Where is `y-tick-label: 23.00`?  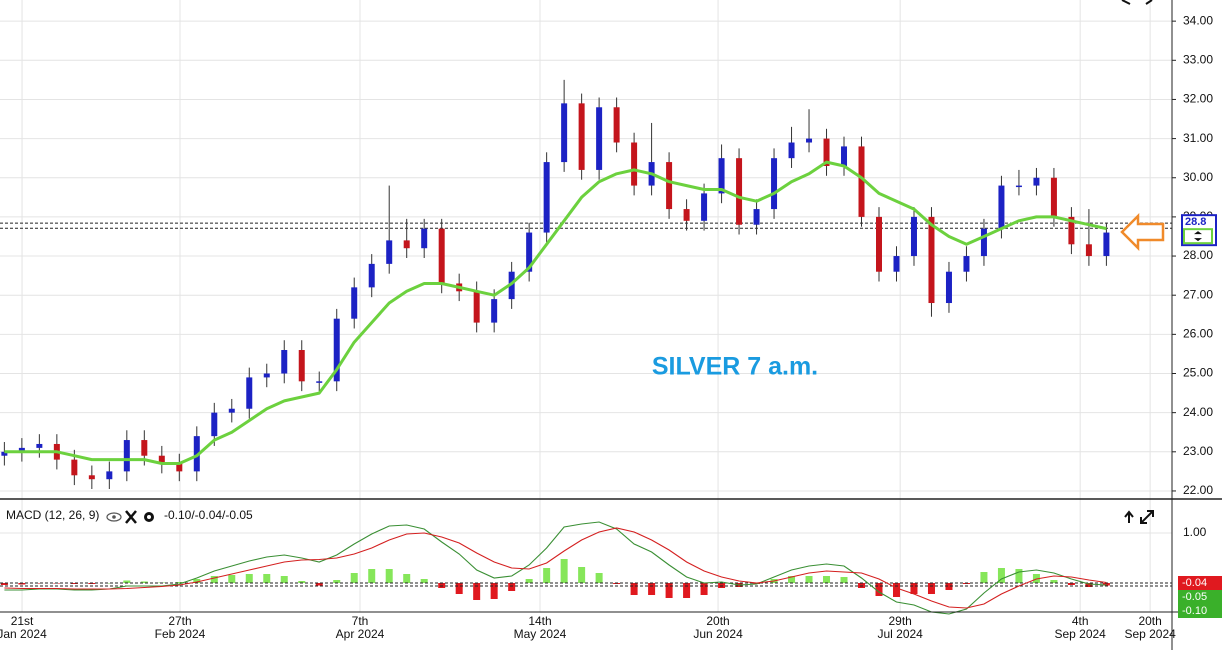
y-tick-label: 23.00 is located at coordinates (1198, 451).